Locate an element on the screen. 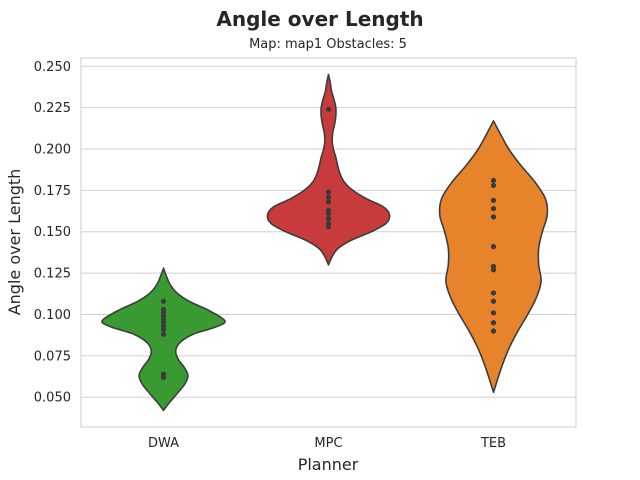 The width and height of the screenshot is (640, 480). y-tick-label: 0.250 is located at coordinates (52, 67).